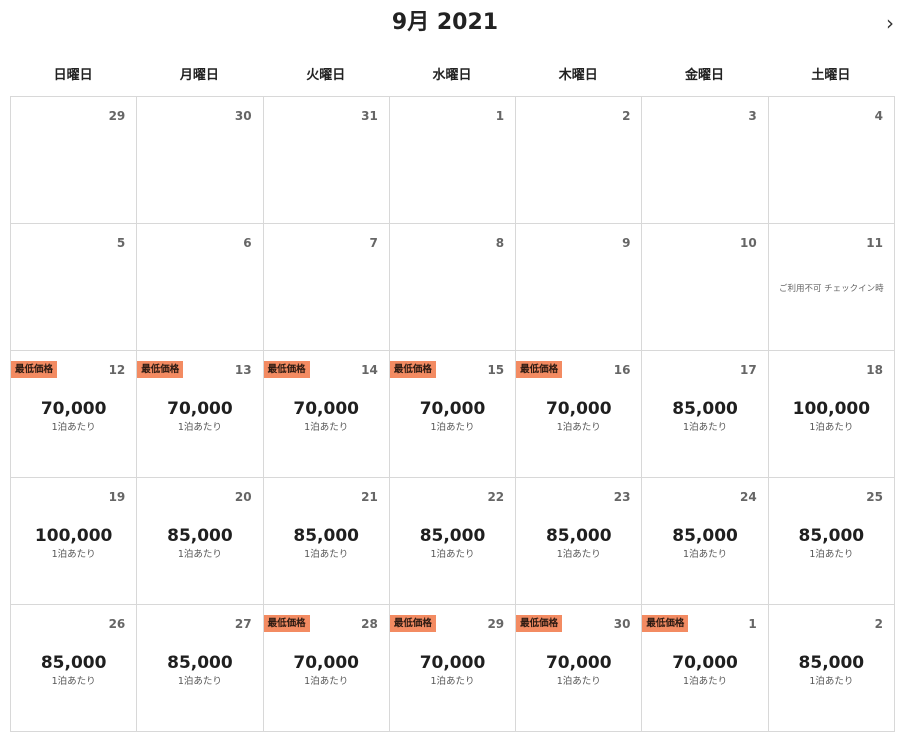 This screenshot has height=735, width=902. I want to click on calendar-day-cell: 最低価格 16 70,000 1泊あたり, so click(579, 414).